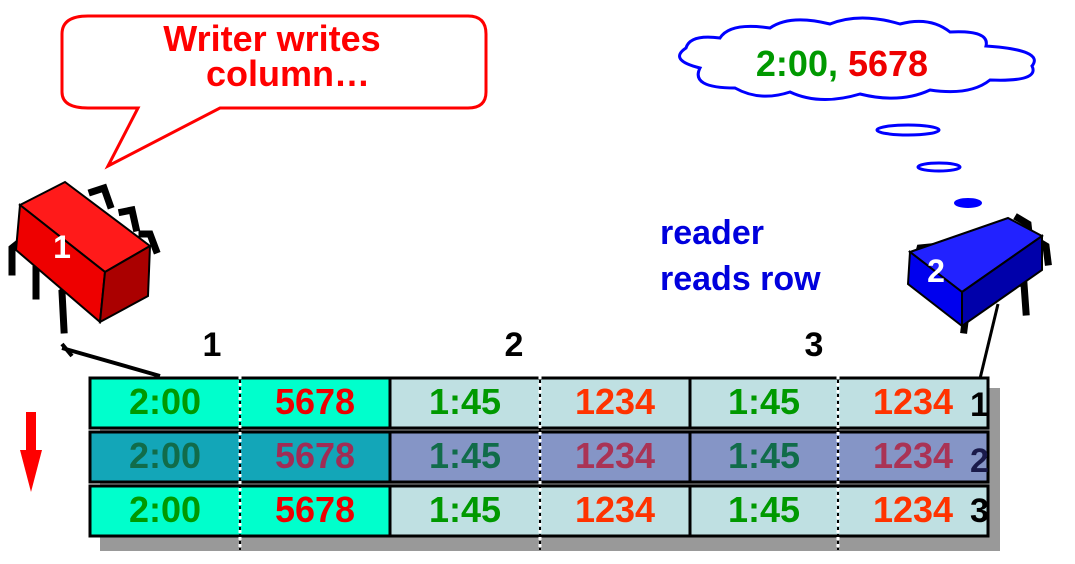 This screenshot has width=1075, height=564. I want to click on thought-value: 5678, so click(888, 63).